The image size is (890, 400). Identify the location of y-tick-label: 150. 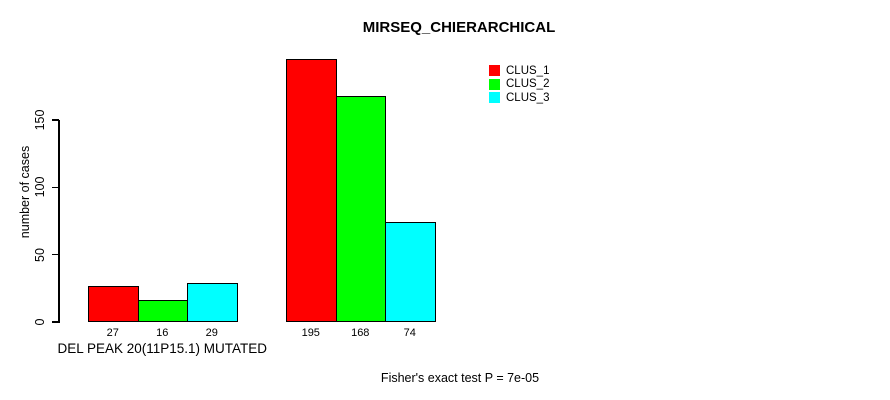
(40, 120).